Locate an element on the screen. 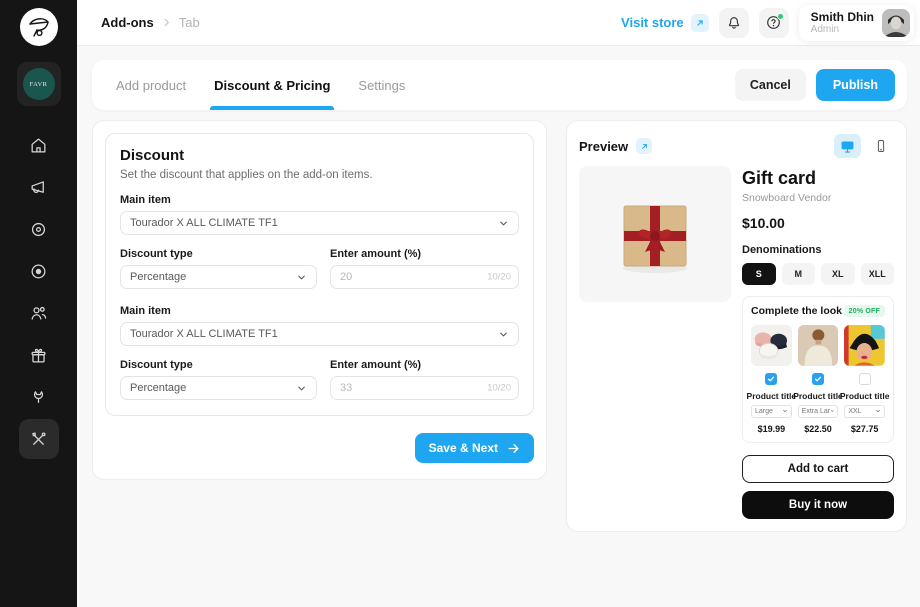 This screenshot has width=920, height=607. help-icon is located at coordinates (774, 22).